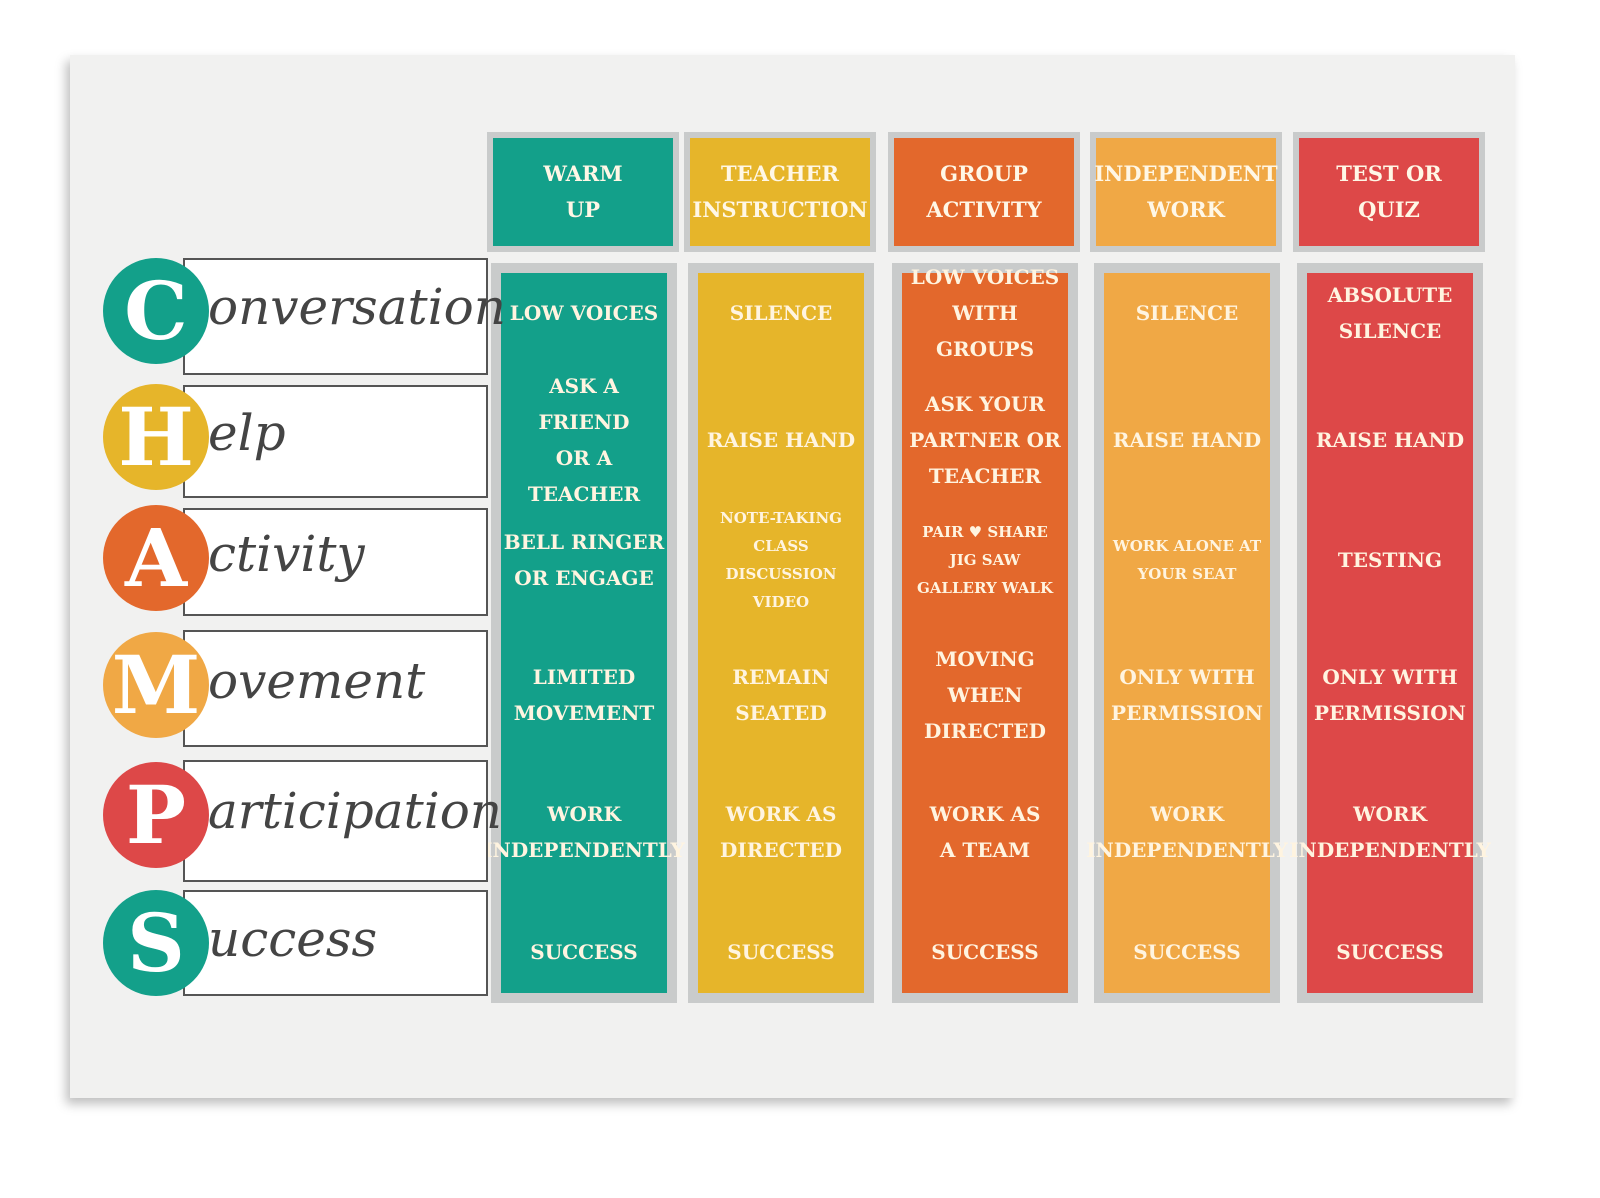 Image resolution: width=1600 pixels, height=1198 pixels. Describe the element at coordinates (156, 437) in the screenshot. I see `letter-circle-h: H` at that location.